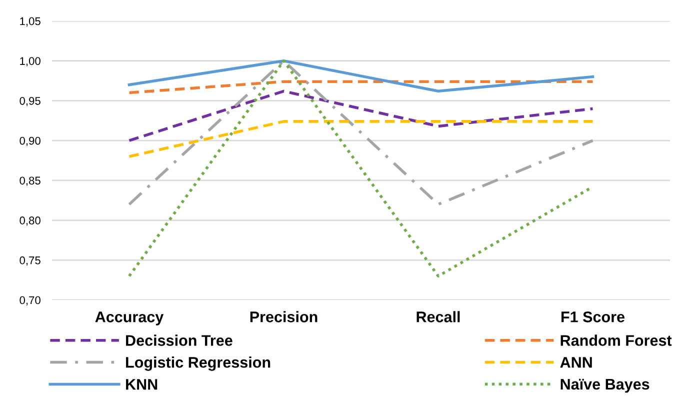 The image size is (679, 403). I want to click on x-tick-label: Accuracy, so click(129, 319).